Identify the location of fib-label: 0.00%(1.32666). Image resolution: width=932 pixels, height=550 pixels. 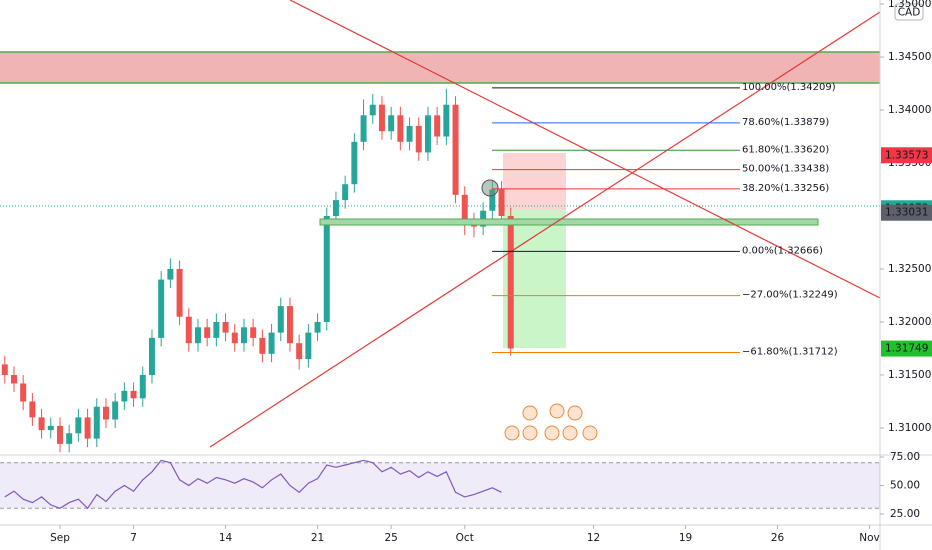
(782, 250).